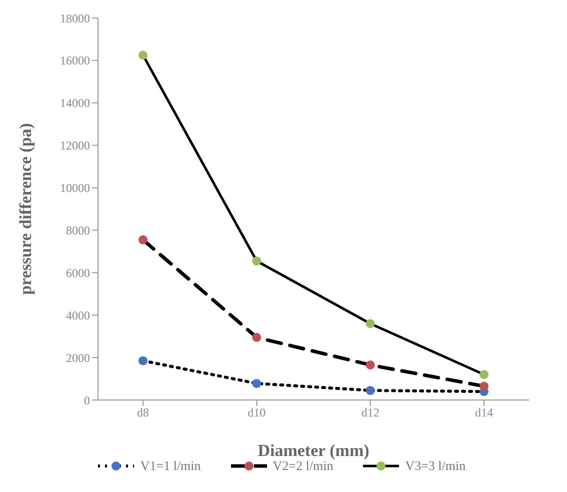 The image size is (567, 492). What do you see at coordinates (87, 400) in the screenshot?
I see `y-tick-label: 0` at bounding box center [87, 400].